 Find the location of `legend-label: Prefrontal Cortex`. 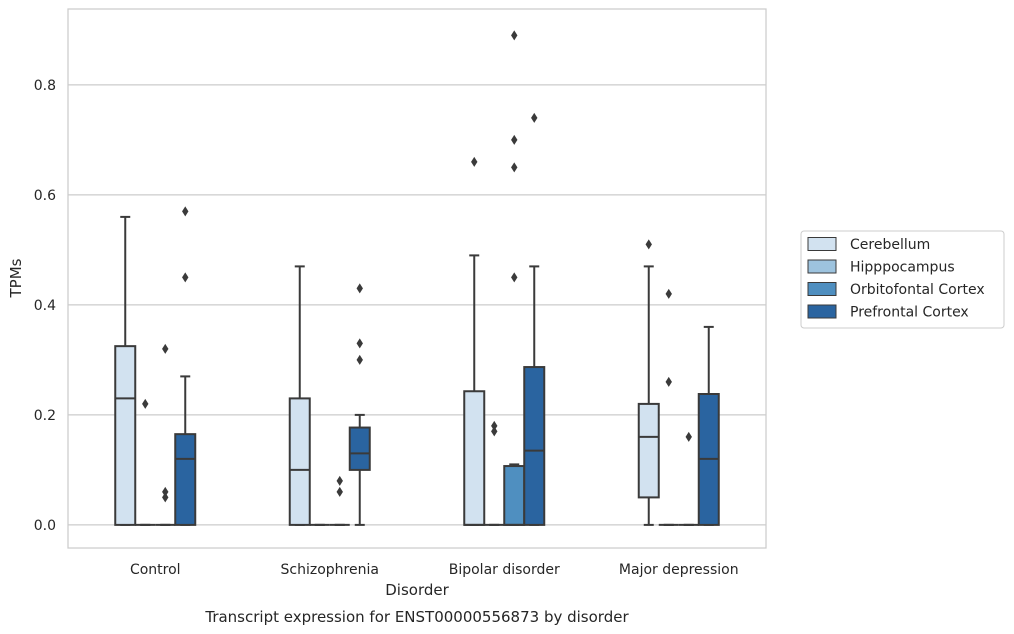

legend-label: Prefrontal Cortex is located at coordinates (909, 313).